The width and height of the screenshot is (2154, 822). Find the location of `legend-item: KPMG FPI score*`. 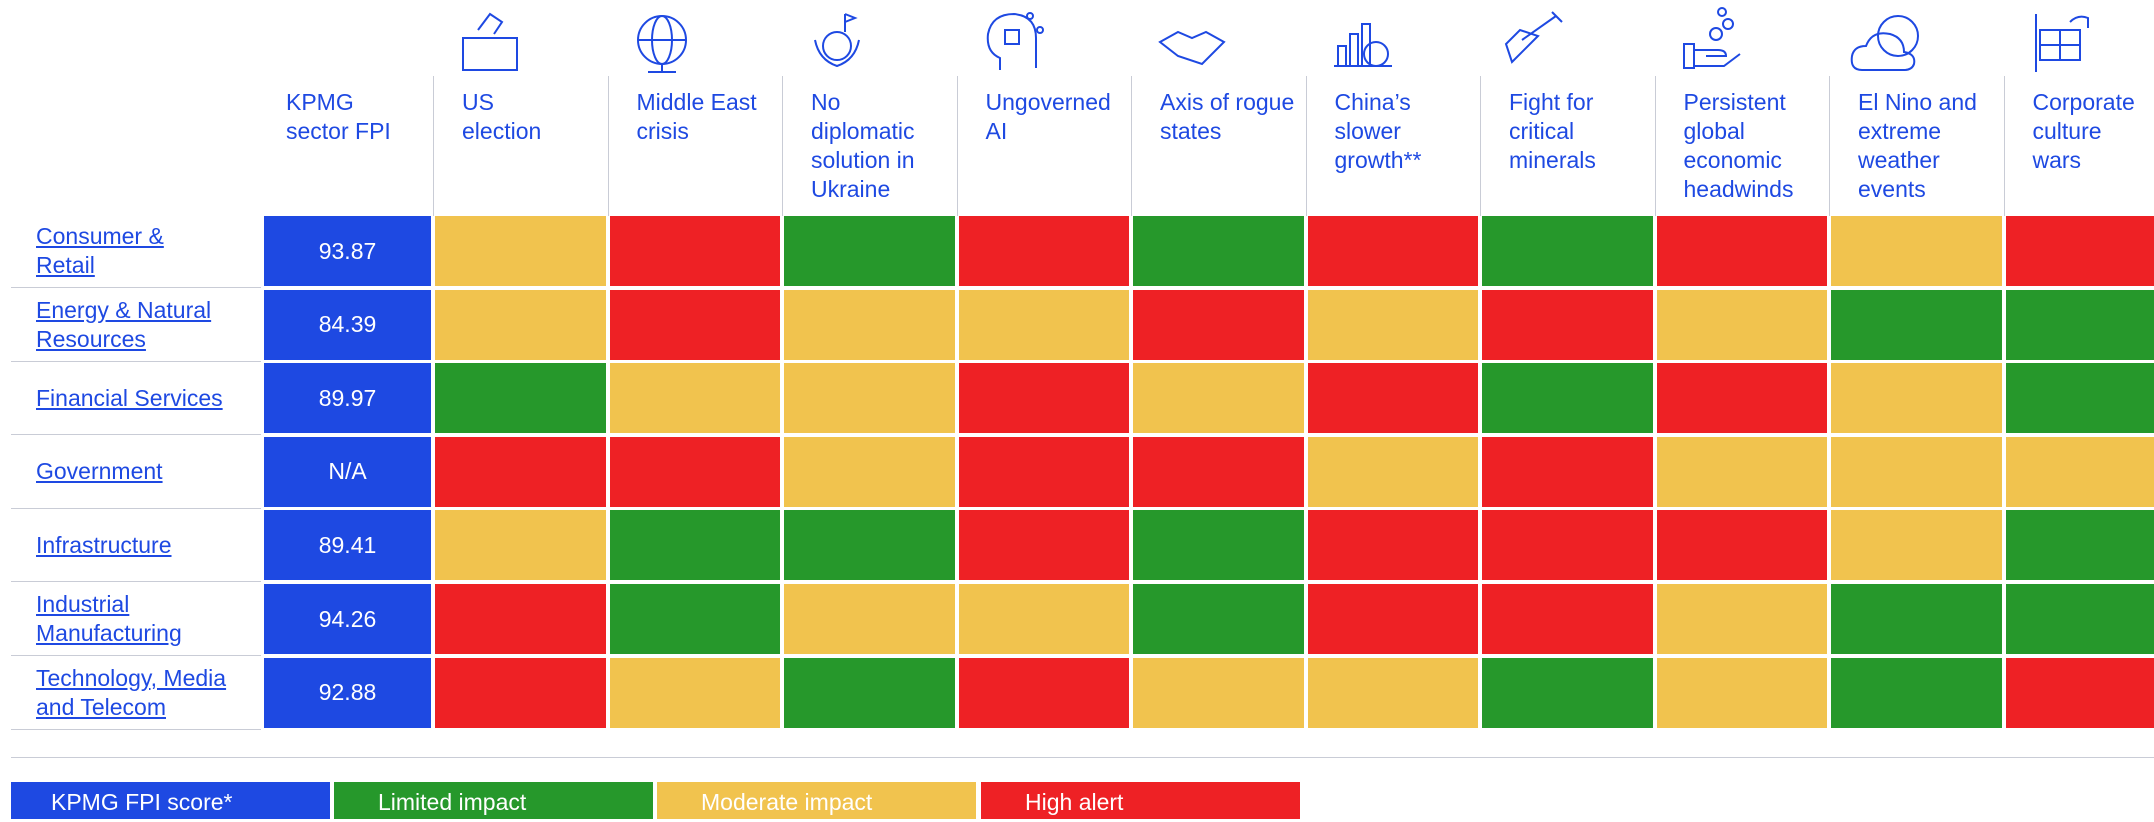

legend-item: KPMG FPI score* is located at coordinates (170, 800).